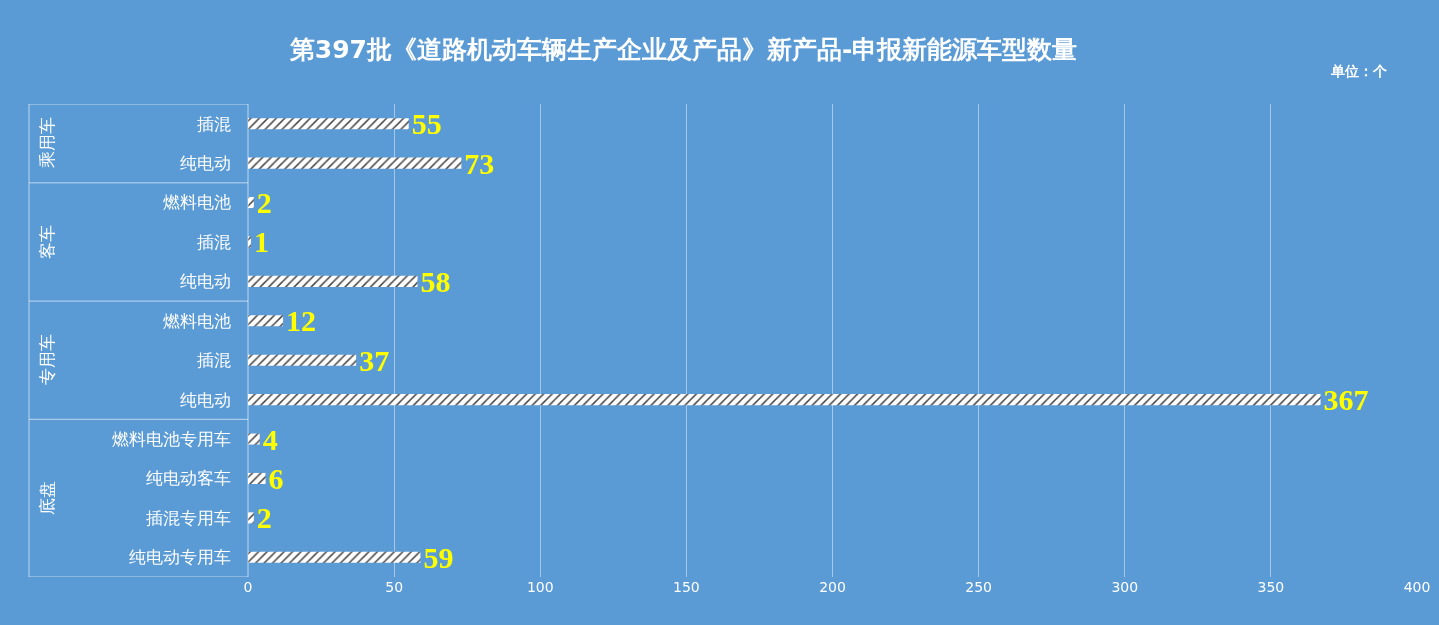 This screenshot has height=625, width=1439. Describe the element at coordinates (187, 557) in the screenshot. I see `y-tick-label: 纯电动专用车` at that location.